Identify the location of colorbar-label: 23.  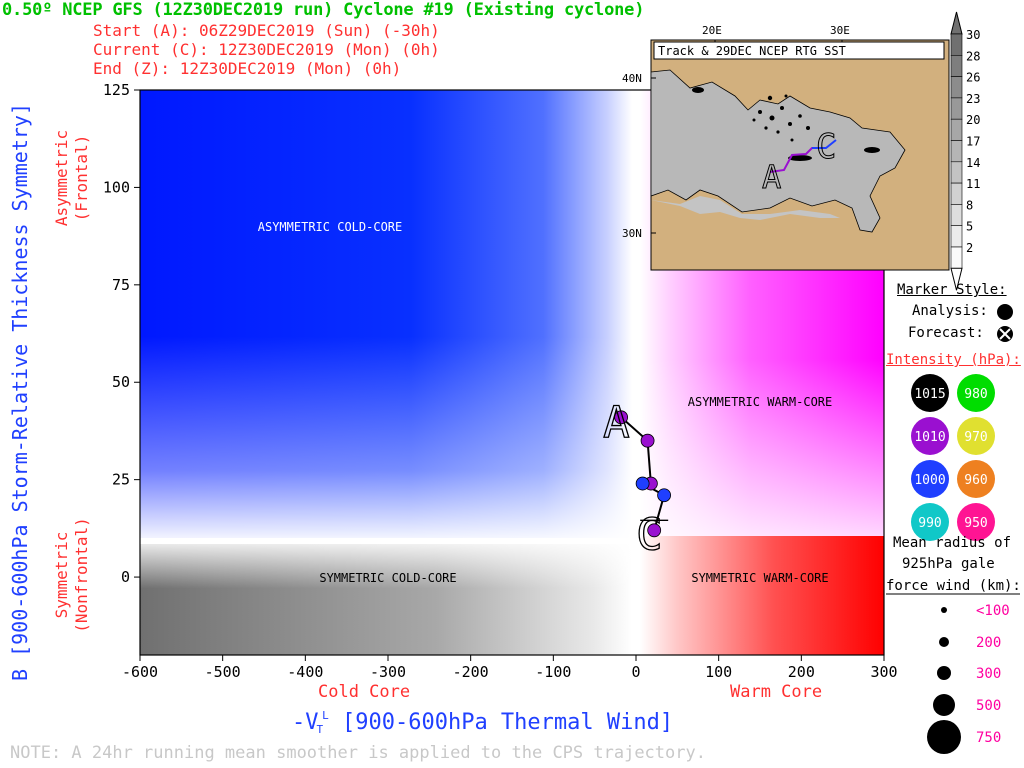
(973, 99).